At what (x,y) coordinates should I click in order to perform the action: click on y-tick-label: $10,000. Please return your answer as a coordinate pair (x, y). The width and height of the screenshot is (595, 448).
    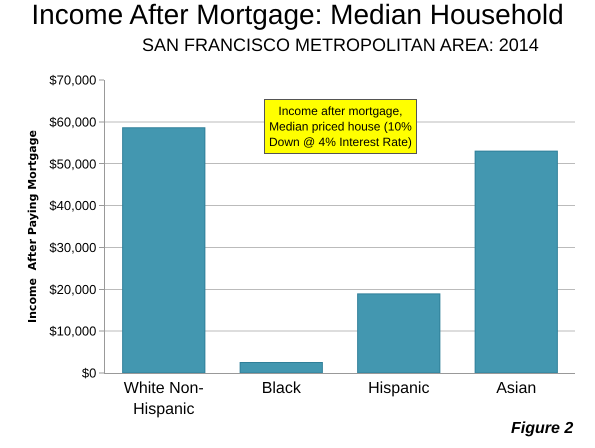
    Looking at the image, I should click on (72, 331).